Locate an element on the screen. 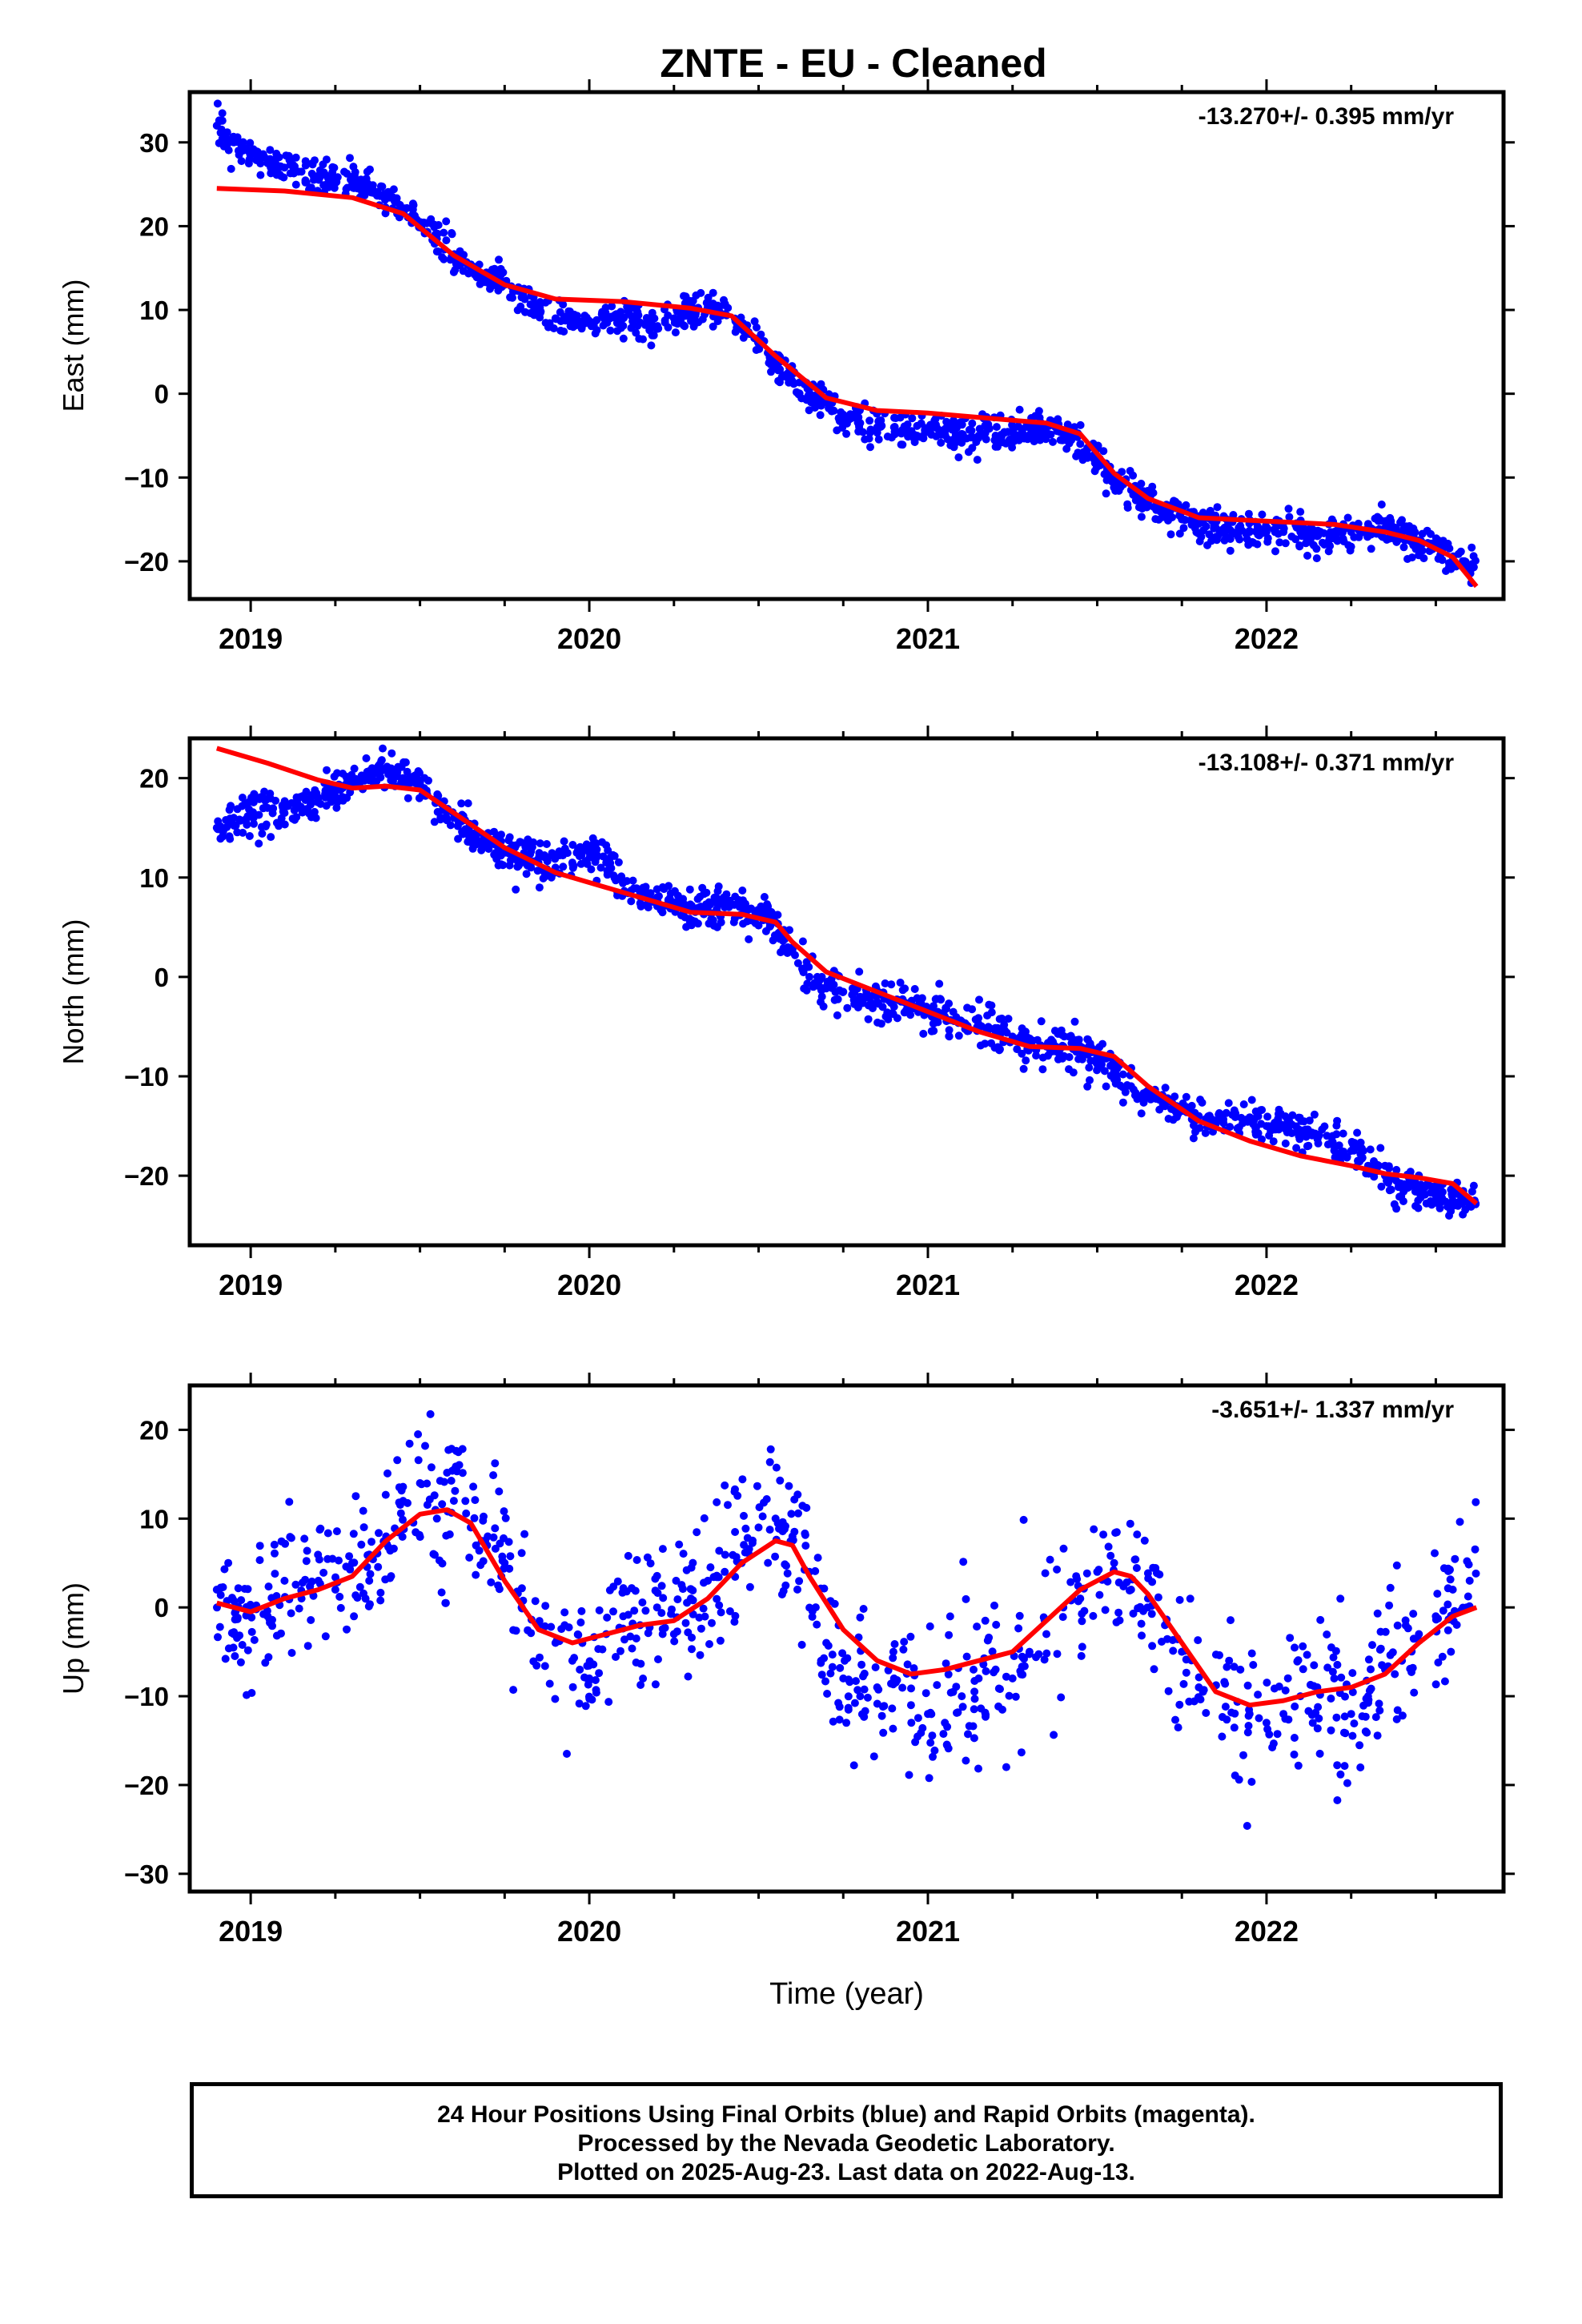 This screenshot has height=2324, width=1582. y-tick-label: 20 is located at coordinates (154, 226).